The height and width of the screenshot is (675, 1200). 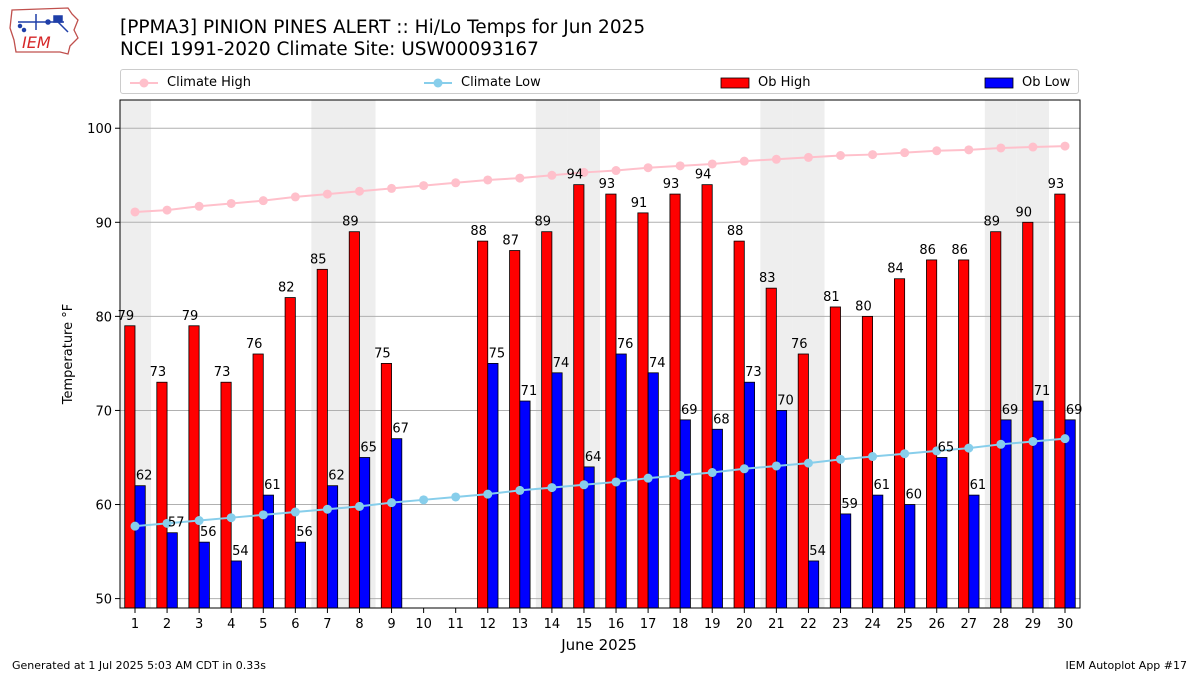 What do you see at coordinates (295, 624) in the screenshot?
I see `x-tick-label-6: 6` at bounding box center [295, 624].